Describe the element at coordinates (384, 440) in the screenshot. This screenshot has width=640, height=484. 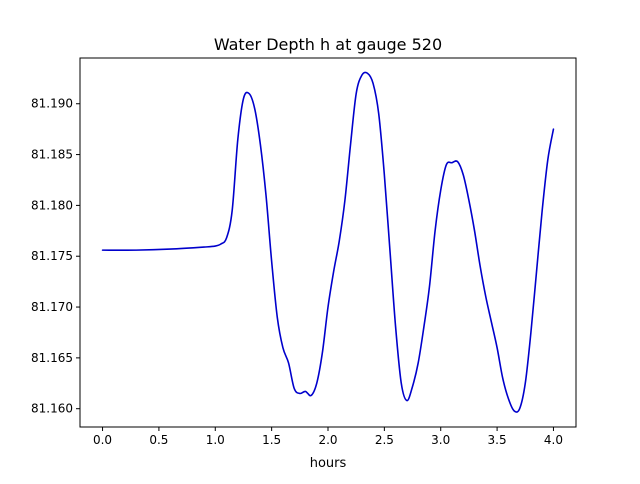
I see `x-tick-label: 2.5` at that location.